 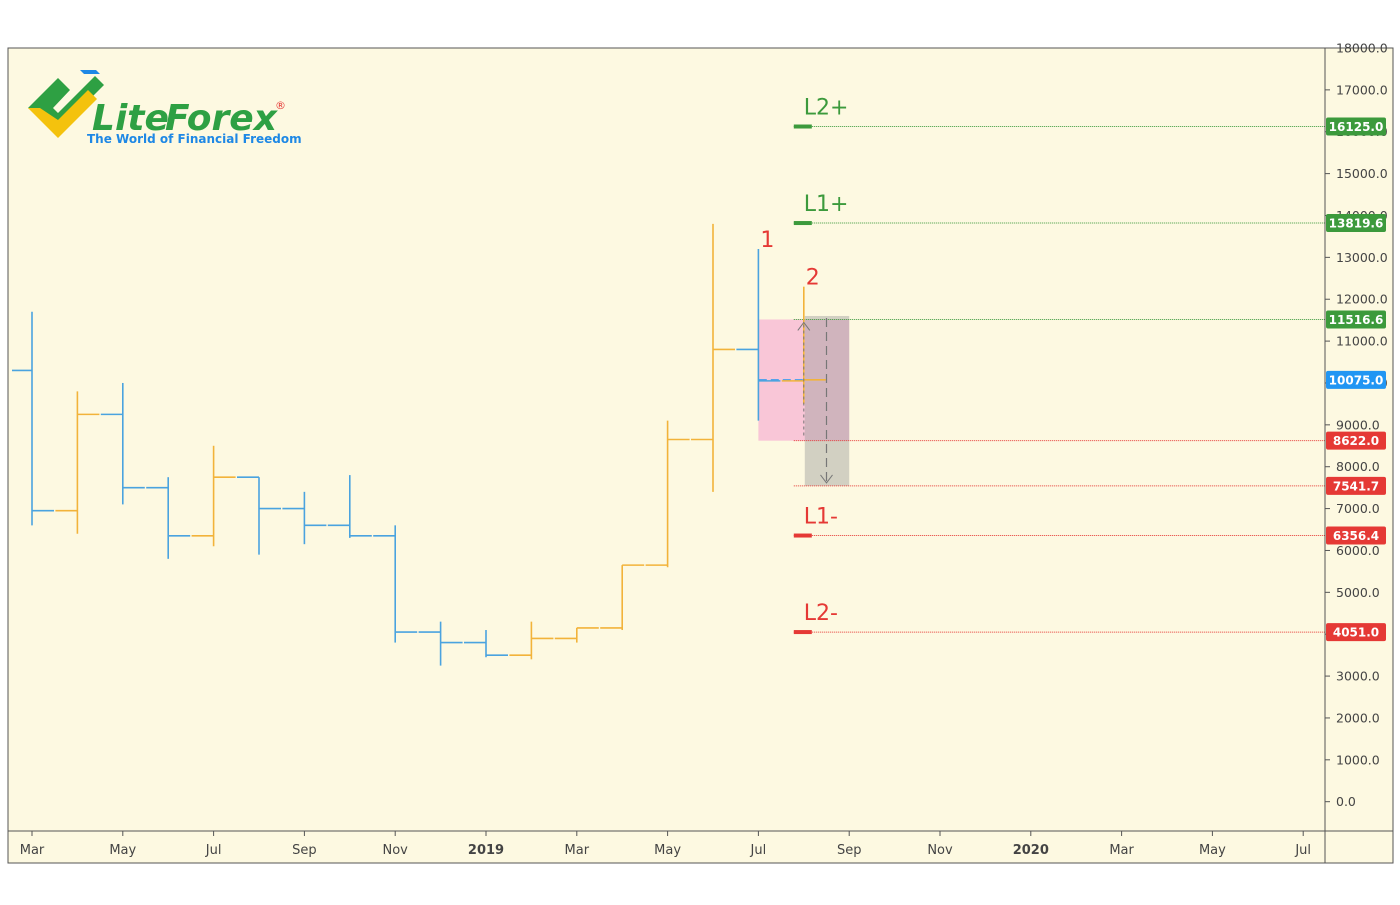 What do you see at coordinates (130, 118) in the screenshot?
I see `logo-brand-lite: Lite` at bounding box center [130, 118].